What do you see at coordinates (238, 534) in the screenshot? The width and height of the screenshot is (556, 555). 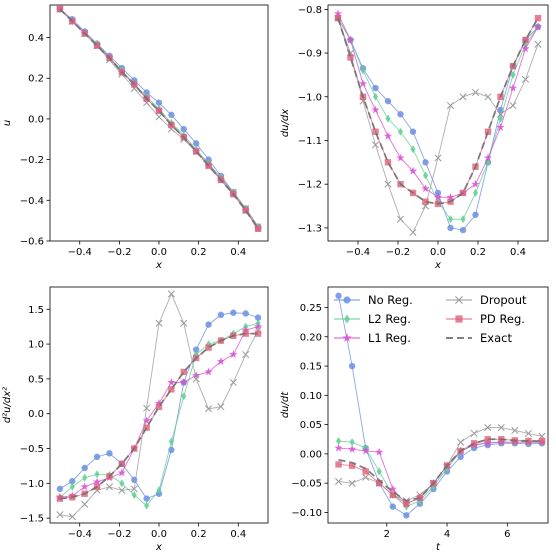 I see `x-tick-label-d2udx2: 0.4` at bounding box center [238, 534].